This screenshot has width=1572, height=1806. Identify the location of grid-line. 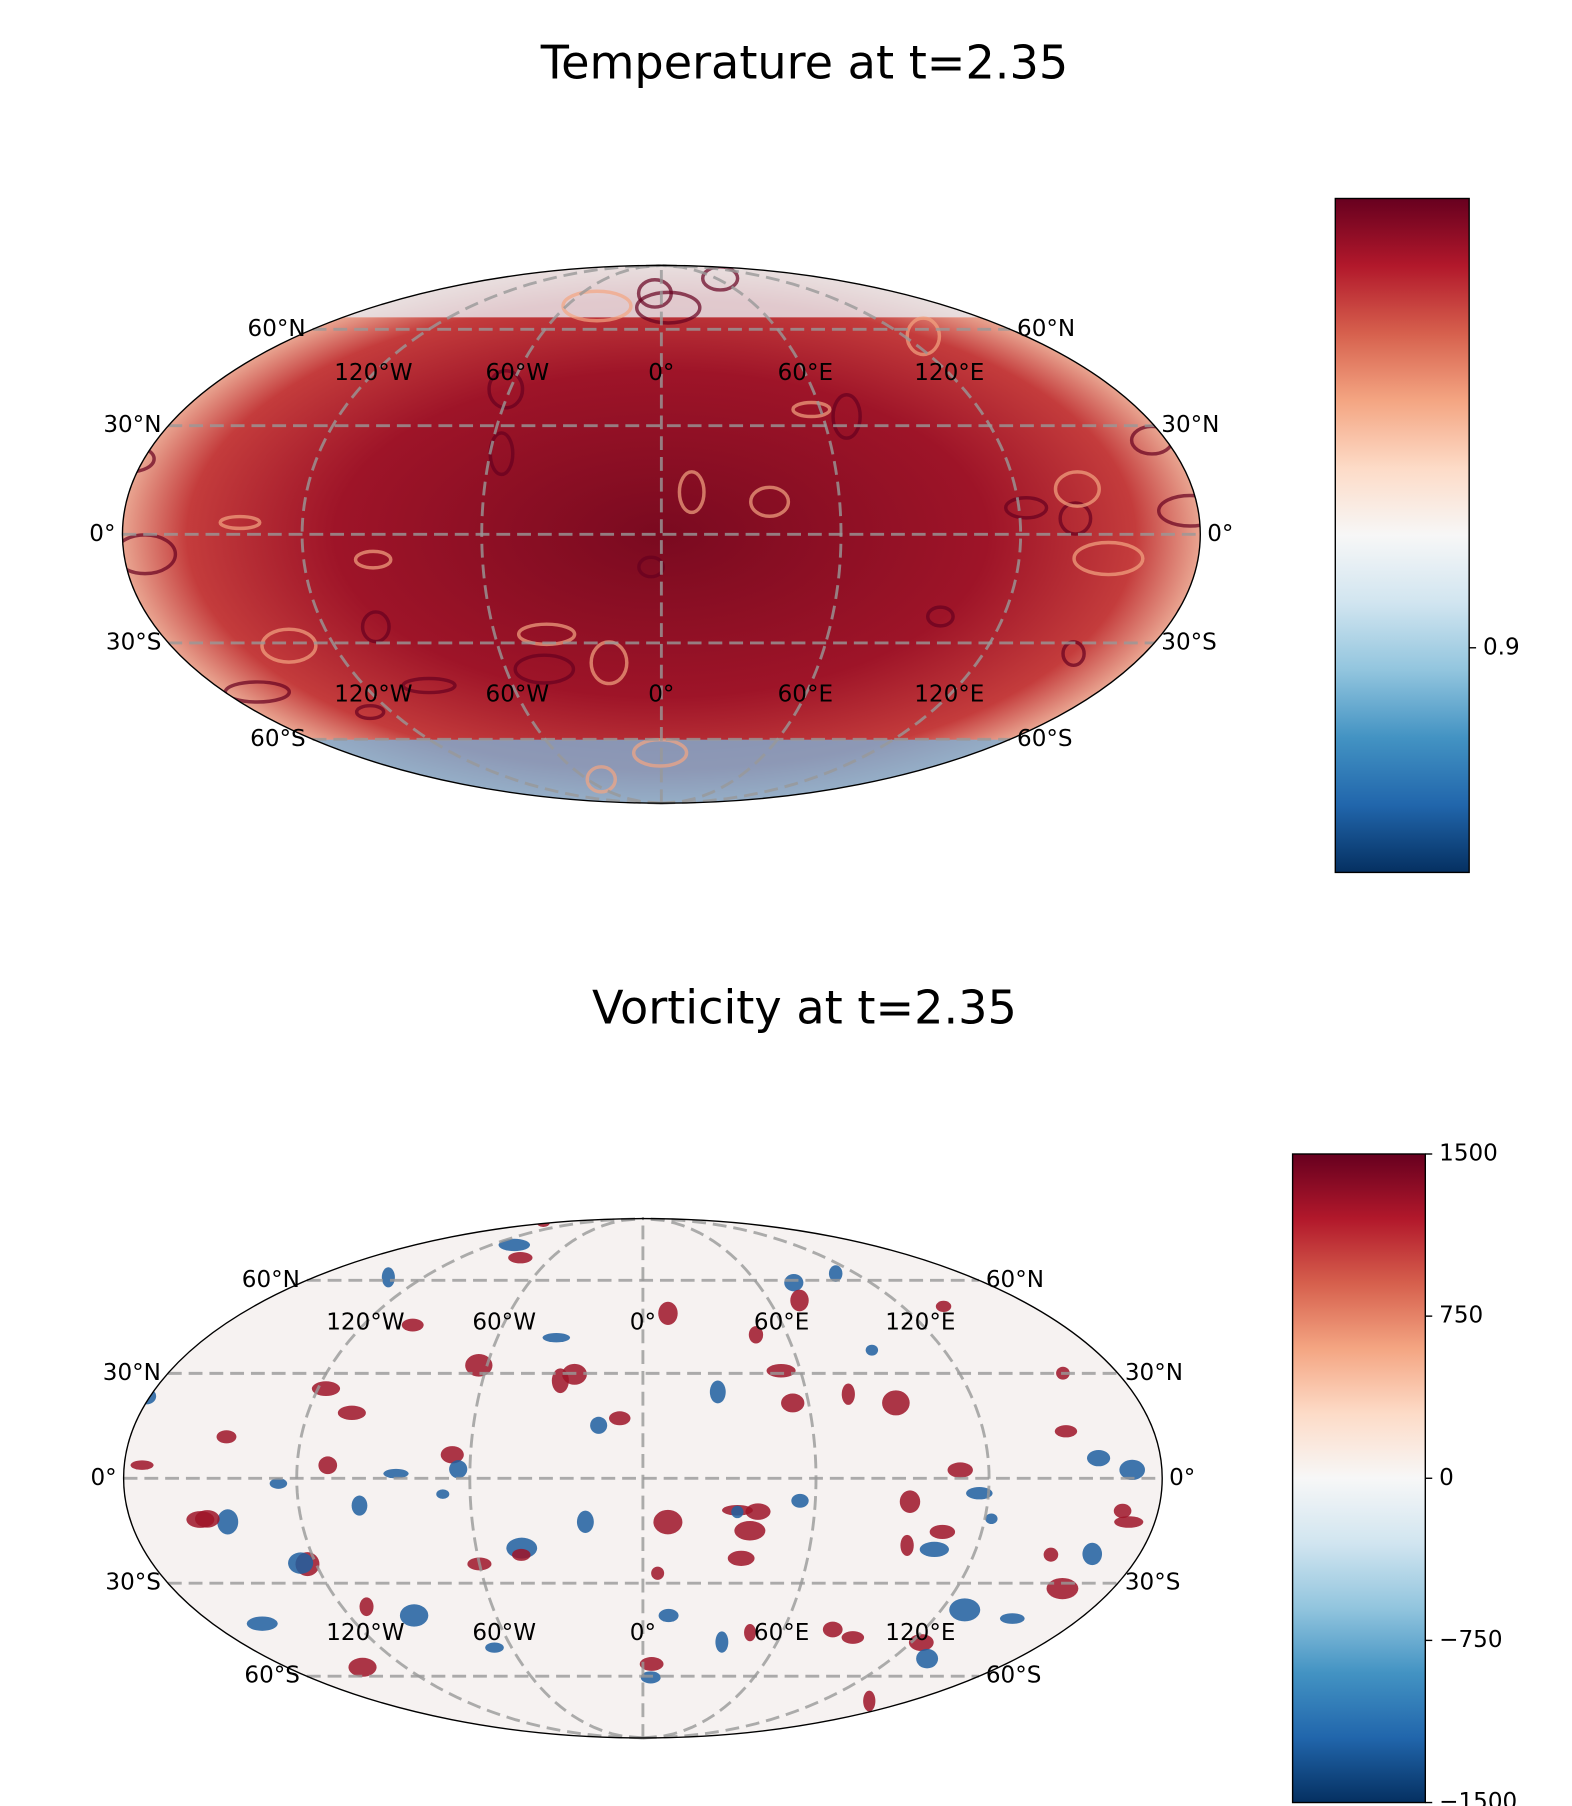
(752, 534).